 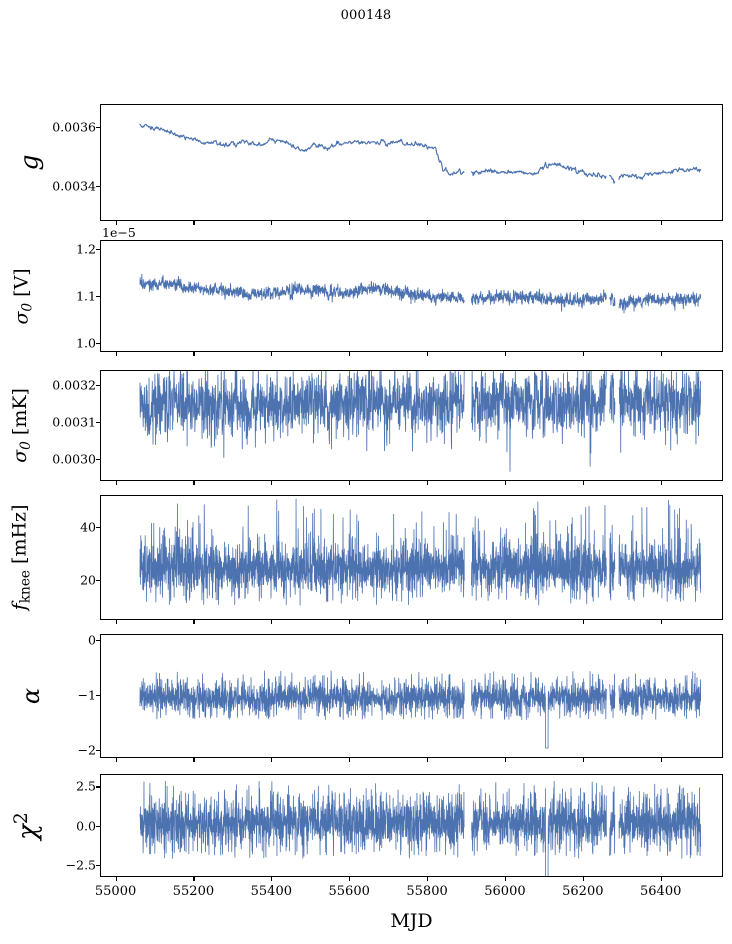 What do you see at coordinates (74, 422) in the screenshot?
I see `y-tick-label: 0.0031` at bounding box center [74, 422].